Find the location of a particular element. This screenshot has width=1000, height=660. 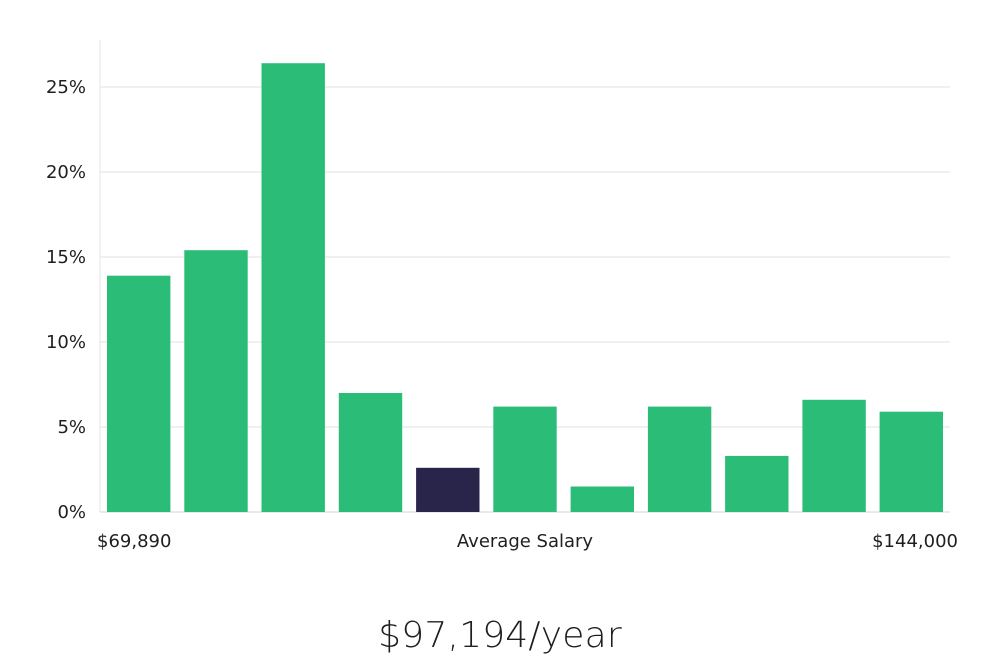

y-tick-label: 5% is located at coordinates (71, 427).